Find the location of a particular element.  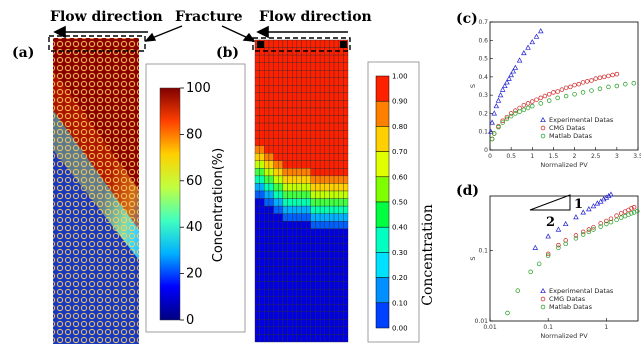

x-tick-label: 0.5 is located at coordinates (511, 156).